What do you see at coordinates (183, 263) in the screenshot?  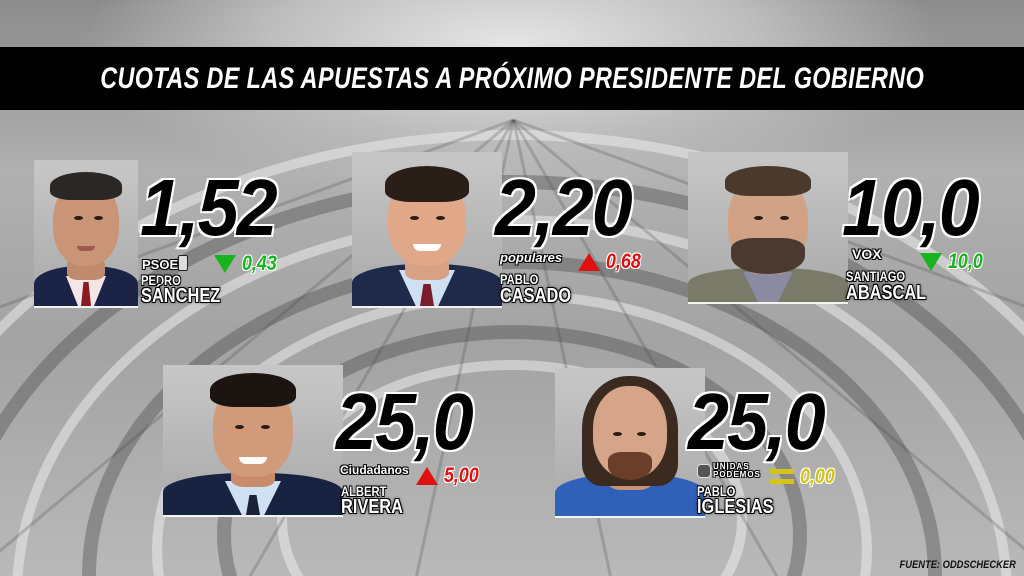 I see `psoe-fist-rose-icon` at bounding box center [183, 263].